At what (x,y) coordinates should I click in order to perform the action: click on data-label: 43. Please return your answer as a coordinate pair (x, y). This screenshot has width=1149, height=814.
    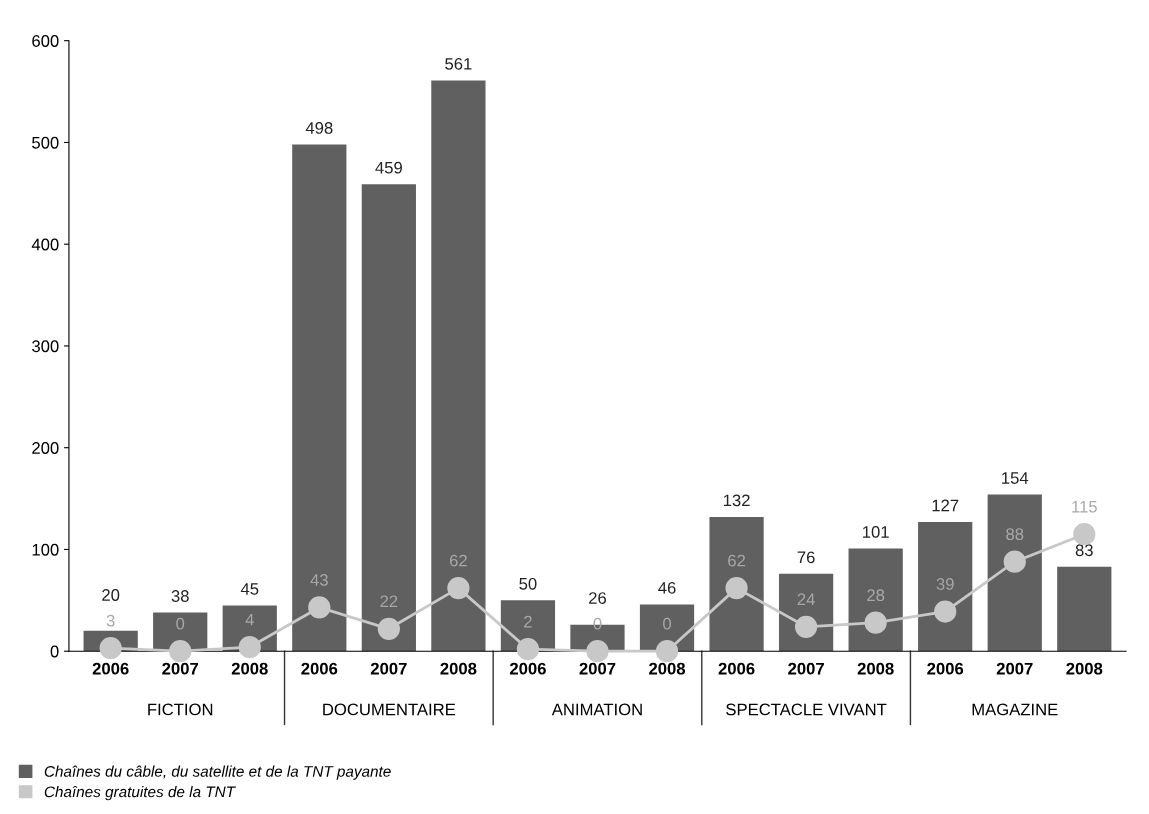
    Looking at the image, I should click on (319, 580).